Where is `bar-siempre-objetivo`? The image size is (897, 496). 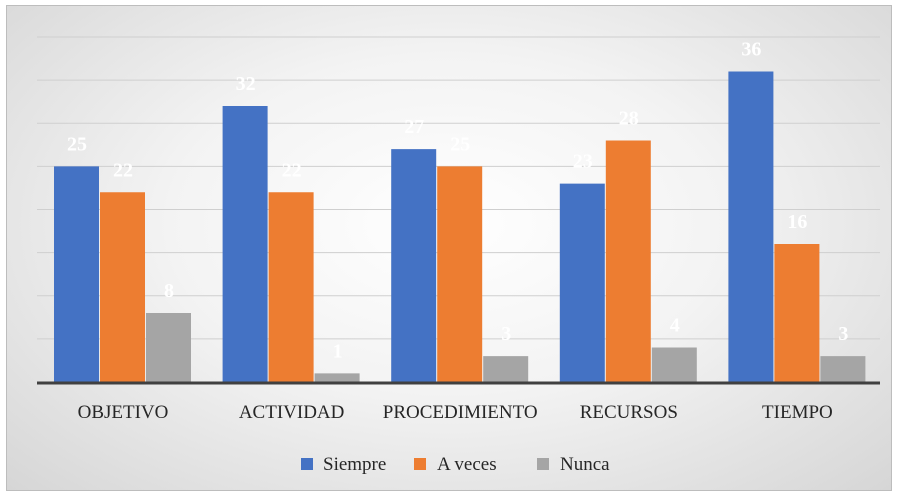
bar-siempre-objetivo is located at coordinates (76, 274).